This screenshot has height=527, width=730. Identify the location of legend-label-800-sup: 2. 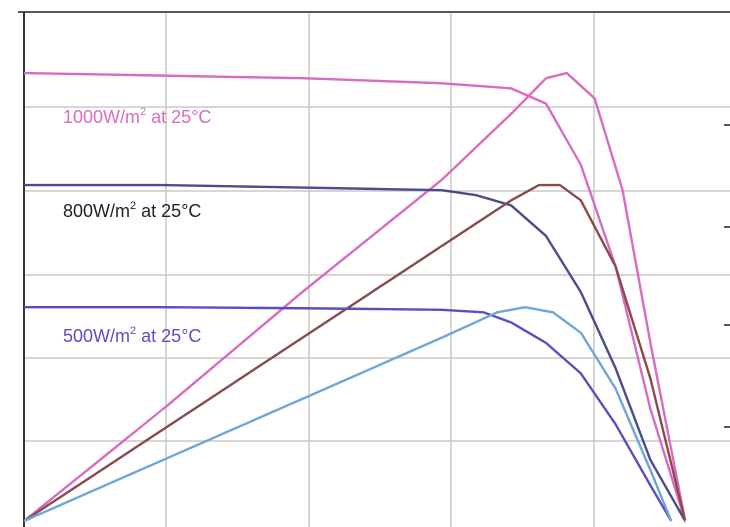
(133, 206).